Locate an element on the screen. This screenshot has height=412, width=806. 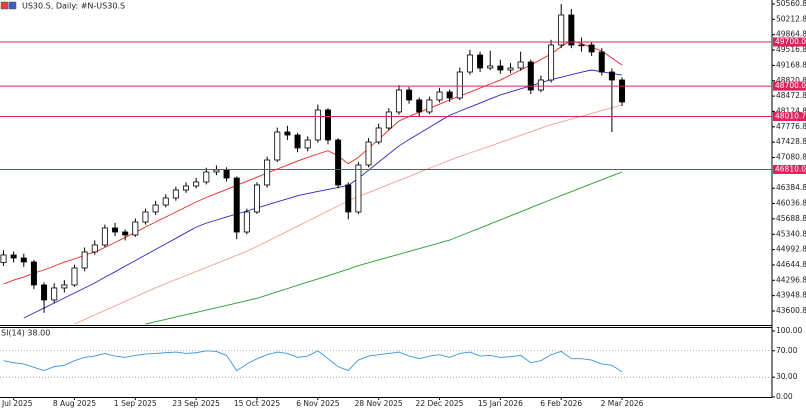
level-label: 48010.7 is located at coordinates (790, 115).